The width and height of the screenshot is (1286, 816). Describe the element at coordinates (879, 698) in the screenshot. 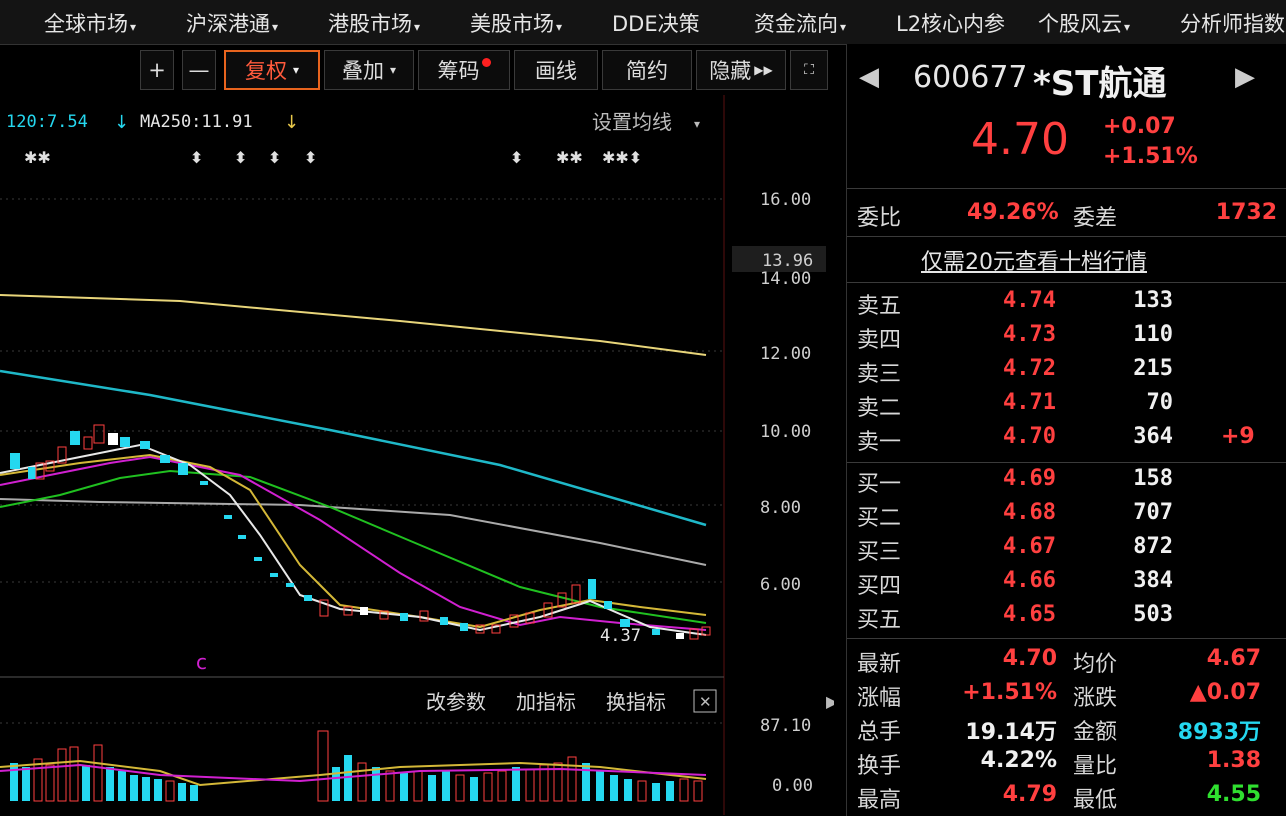

I see `stat-label: 涨幅` at that location.